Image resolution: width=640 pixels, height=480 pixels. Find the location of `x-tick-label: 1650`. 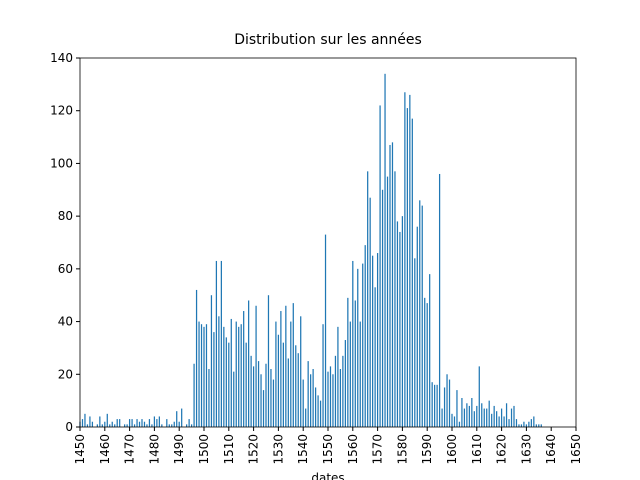

x-tick-label: 1650 is located at coordinates (576, 449).